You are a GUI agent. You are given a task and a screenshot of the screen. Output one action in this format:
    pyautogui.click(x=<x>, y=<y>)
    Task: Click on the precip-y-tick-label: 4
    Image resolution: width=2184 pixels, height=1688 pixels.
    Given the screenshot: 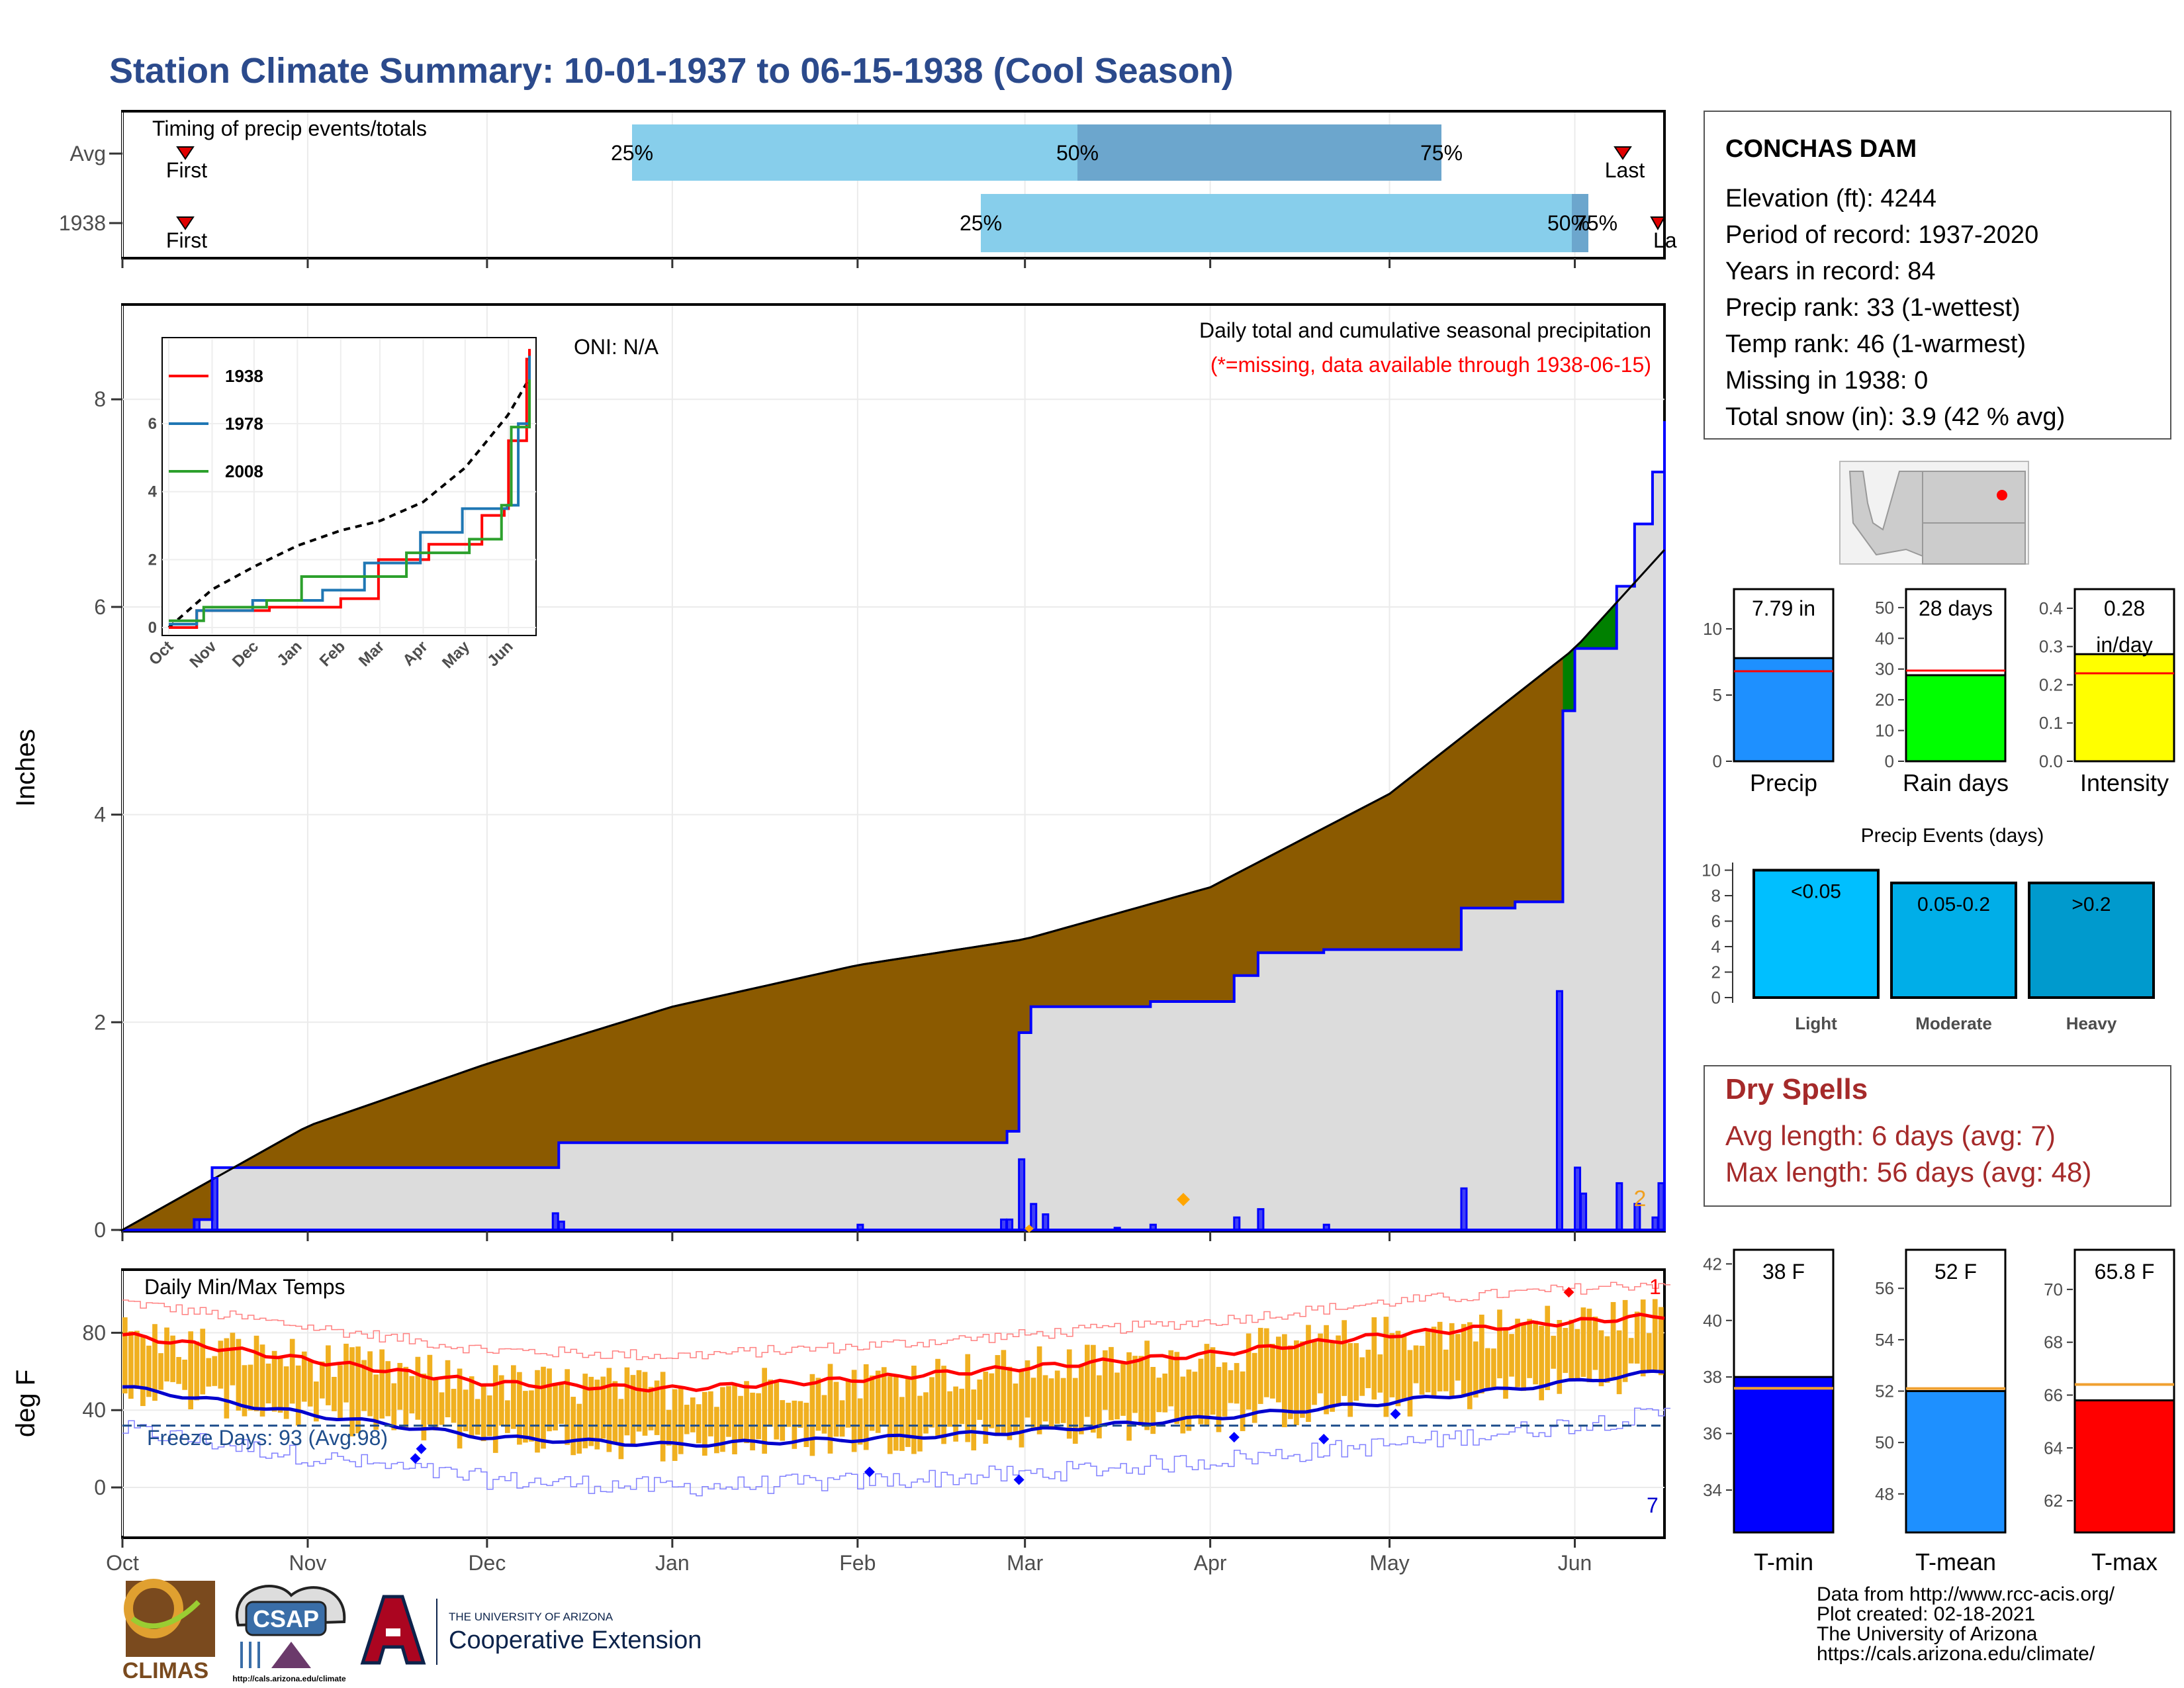 What is the action you would take?
    pyautogui.click(x=100, y=815)
    